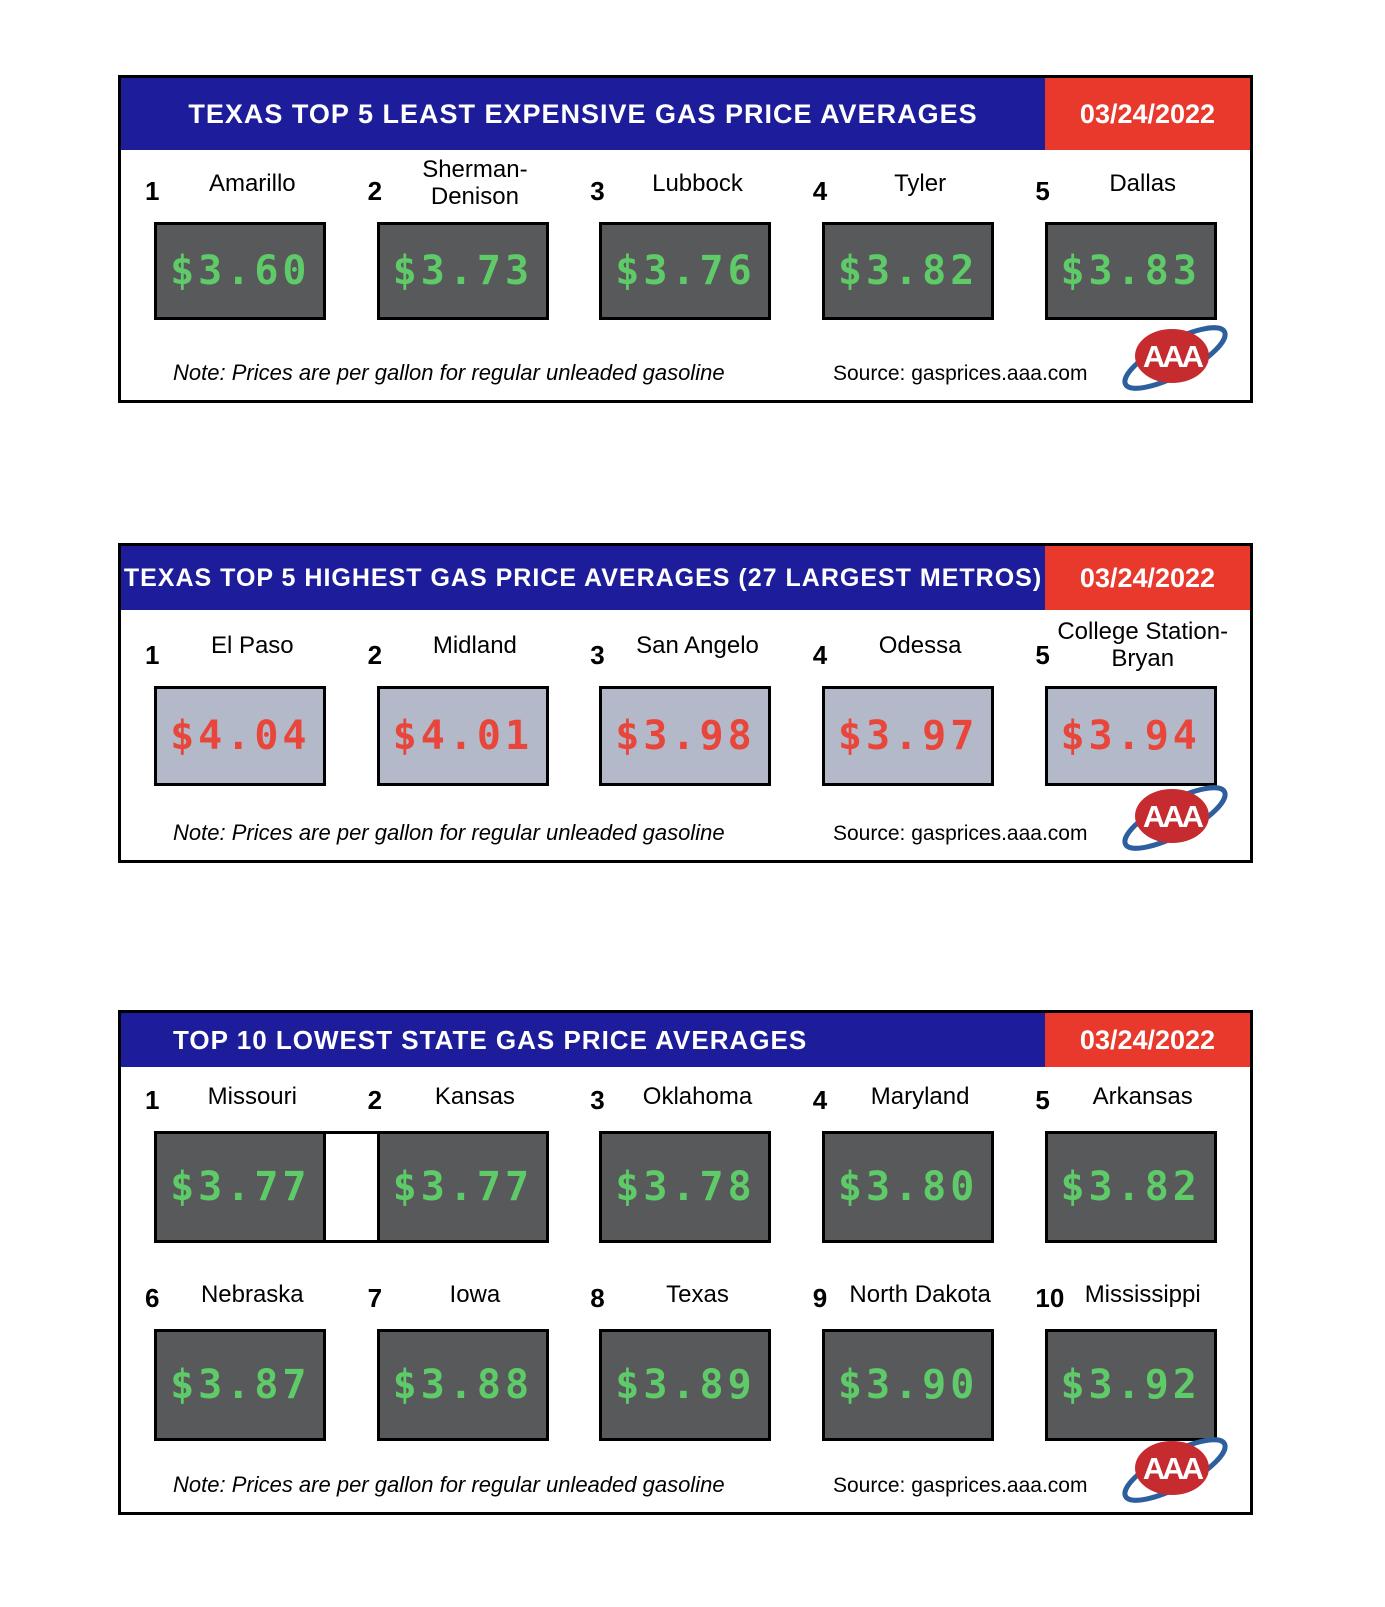 The height and width of the screenshot is (1607, 1385). Describe the element at coordinates (352, 1187) in the screenshot. I see `empty-spacer-box` at that location.